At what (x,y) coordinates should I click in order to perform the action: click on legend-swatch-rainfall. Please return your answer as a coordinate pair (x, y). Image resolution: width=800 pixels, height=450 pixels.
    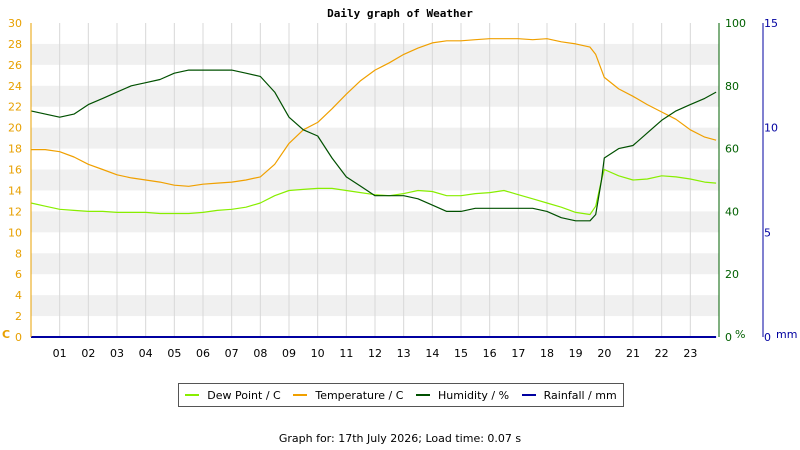
    Looking at the image, I should click on (528, 395).